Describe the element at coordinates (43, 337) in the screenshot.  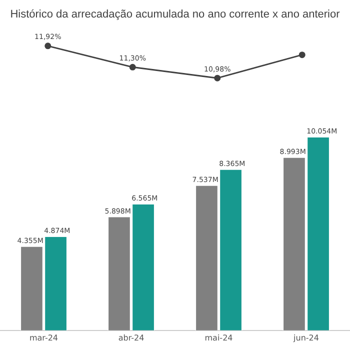
I see `x-tick-label: mar-24` at that location.